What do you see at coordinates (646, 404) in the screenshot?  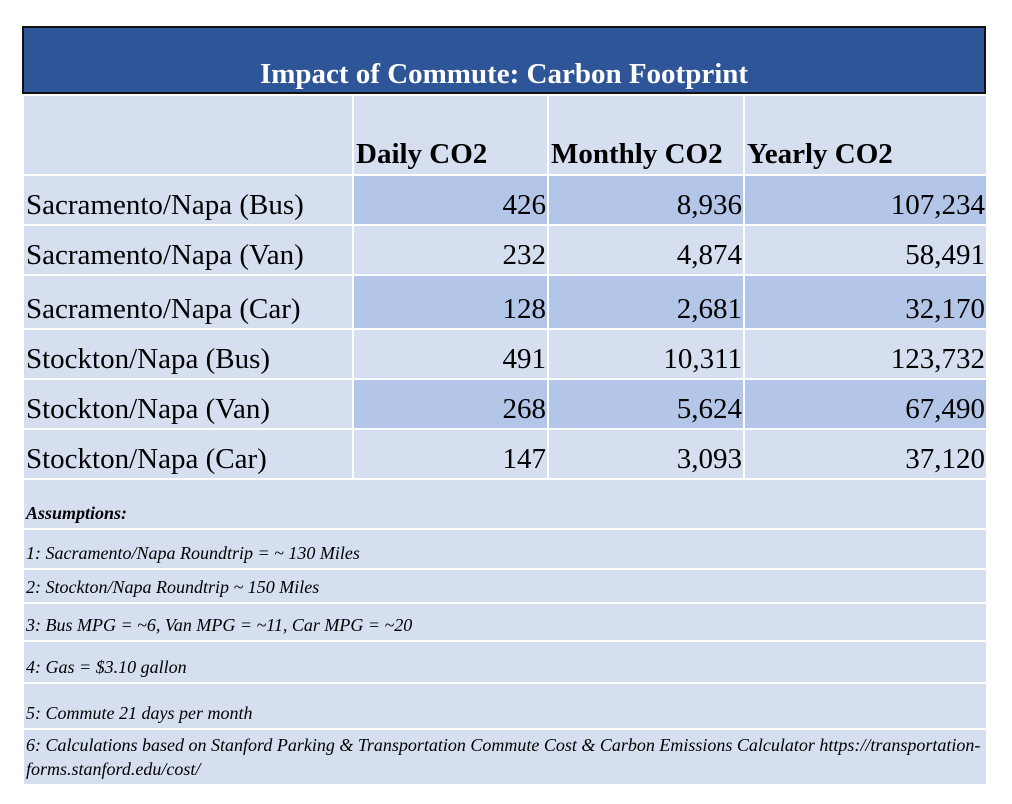 I see `monthly-co2-cell: 5,624` at bounding box center [646, 404].